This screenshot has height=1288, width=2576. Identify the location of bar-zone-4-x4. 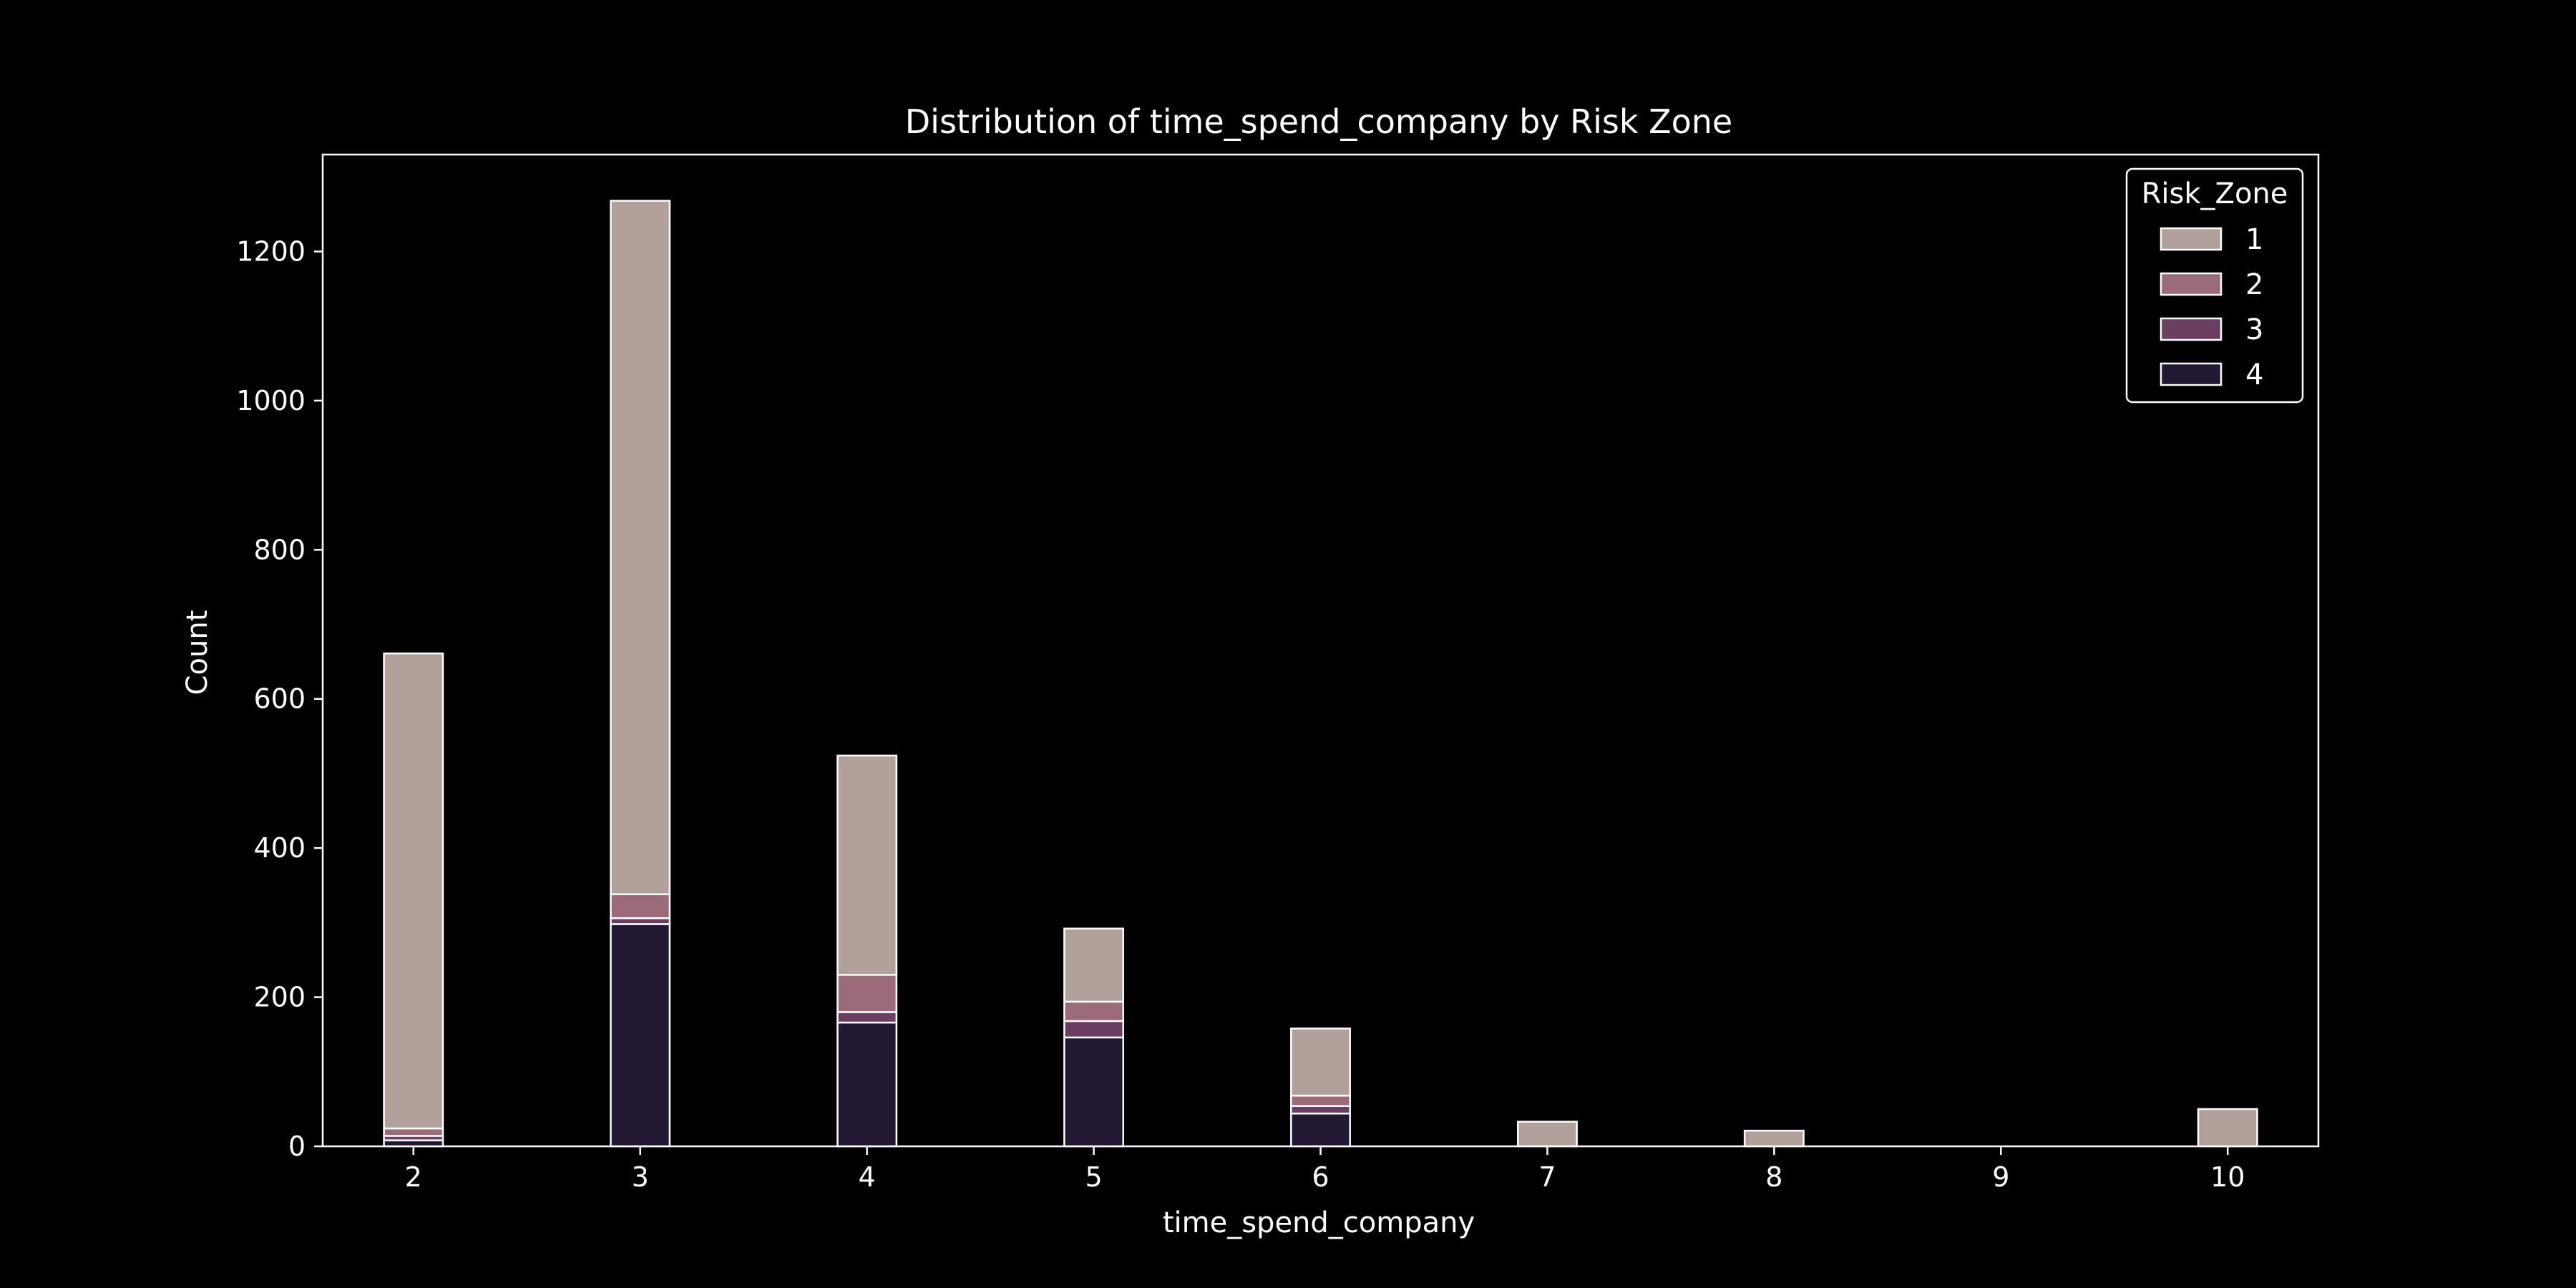
(867, 1084).